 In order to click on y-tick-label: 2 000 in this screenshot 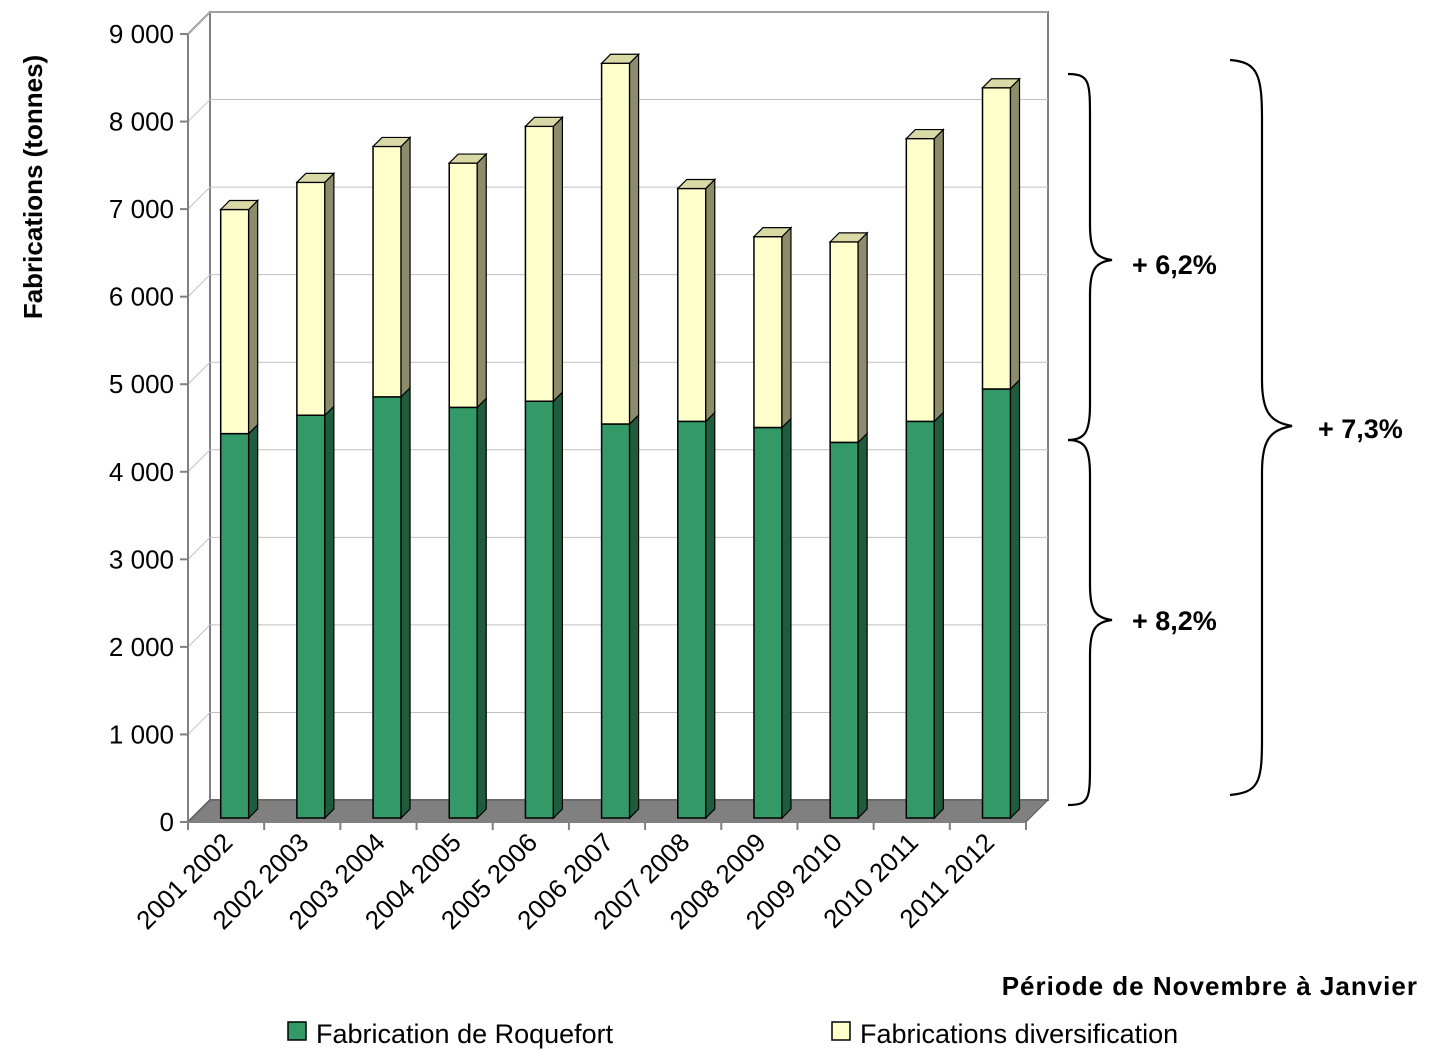, I will do `click(141, 647)`.